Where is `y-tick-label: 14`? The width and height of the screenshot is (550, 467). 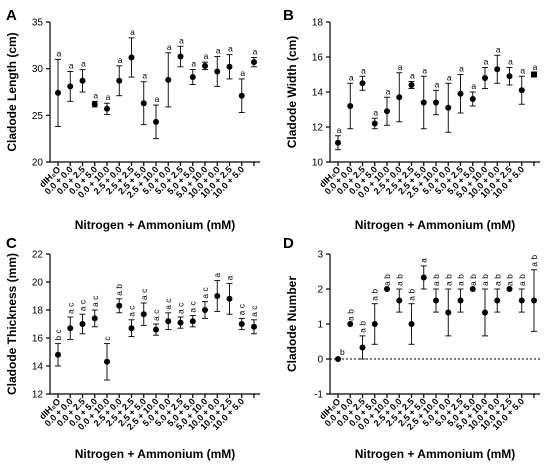
y-tick-label: 14 is located at coordinates (38, 367).